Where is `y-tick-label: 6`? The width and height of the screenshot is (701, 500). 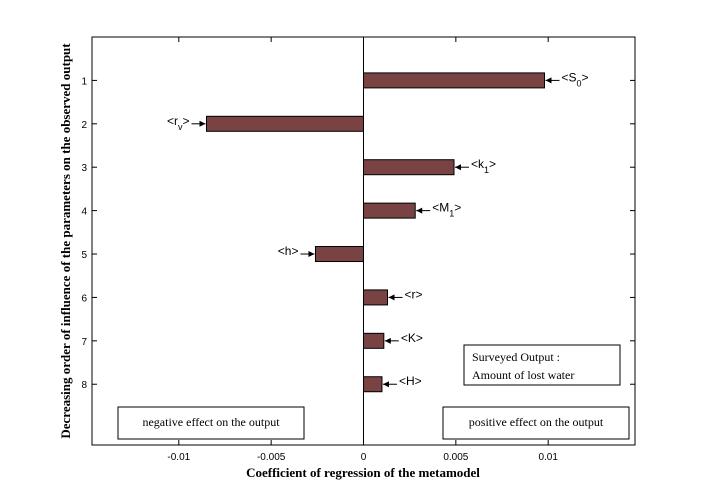
y-tick-label: 6 is located at coordinates (84, 298).